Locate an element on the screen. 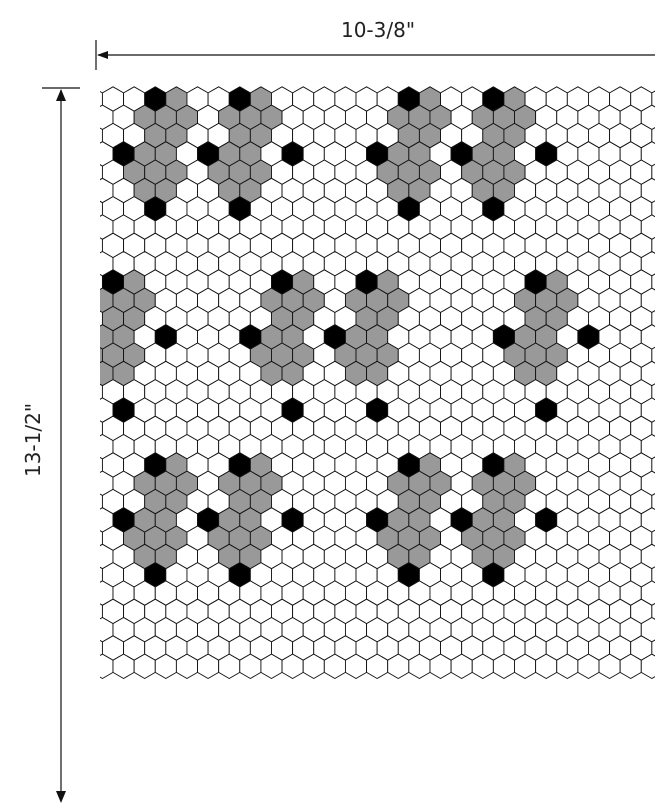  height-label: 13-1/2" is located at coordinates (33, 440).